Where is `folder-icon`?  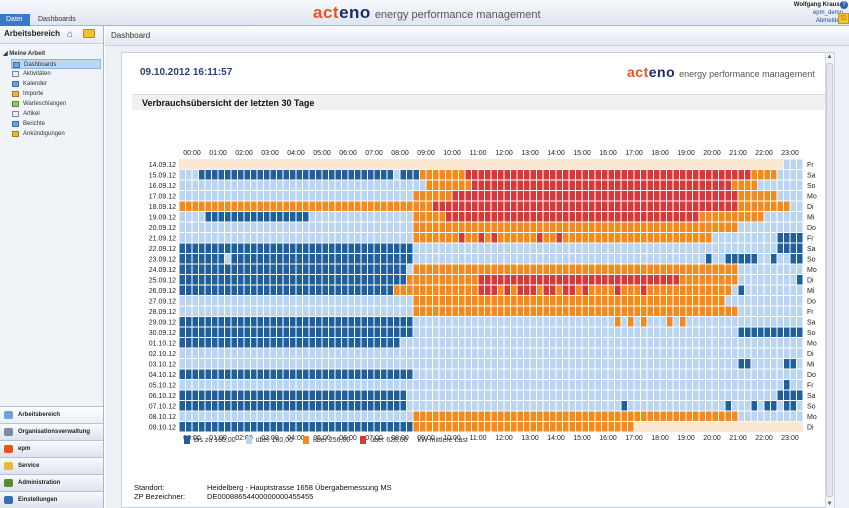 folder-icon is located at coordinates (89, 33).